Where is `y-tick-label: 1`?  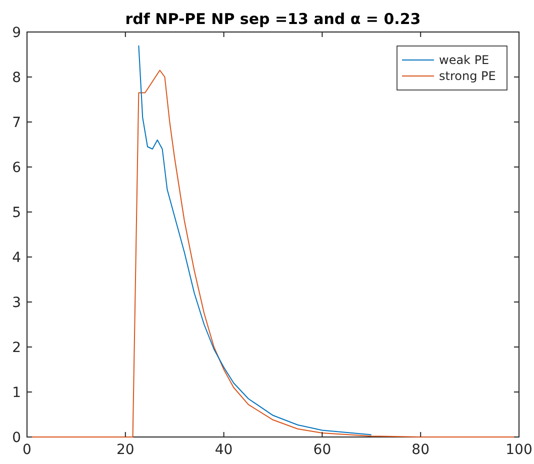 y-tick-label: 1 is located at coordinates (16, 393).